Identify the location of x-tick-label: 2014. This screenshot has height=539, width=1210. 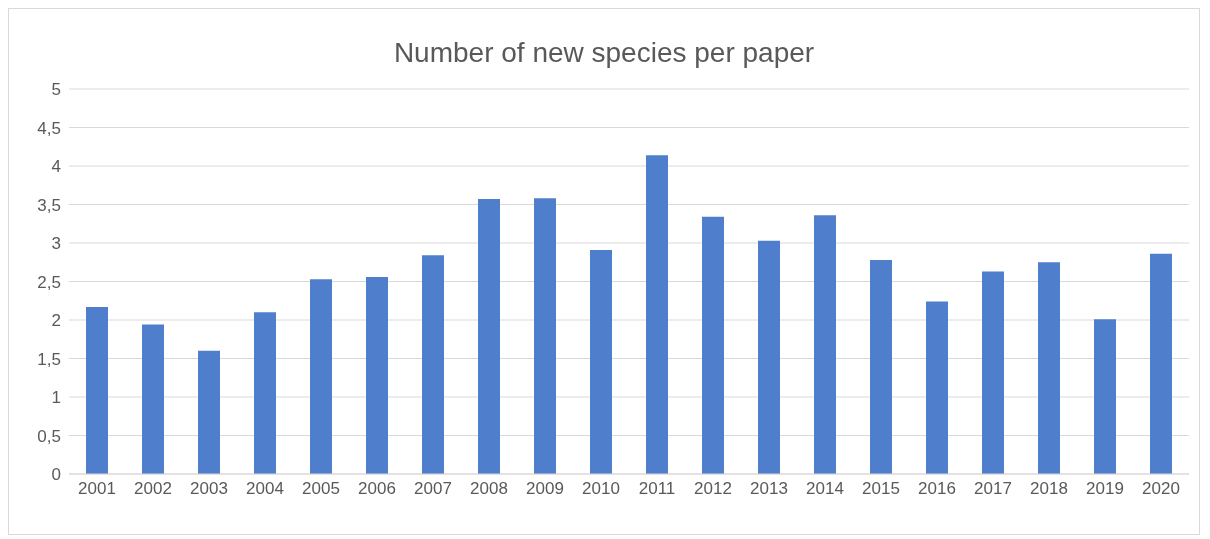
(825, 489).